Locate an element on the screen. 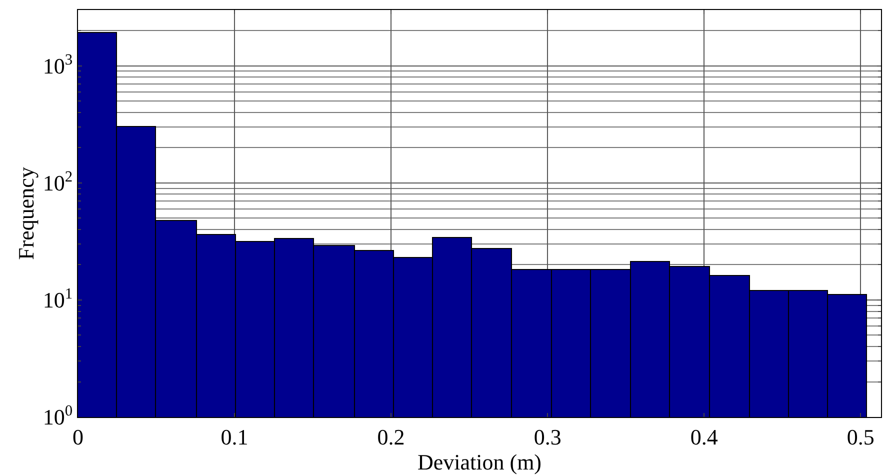 The height and width of the screenshot is (475, 887). x-tick-label: 0.2 is located at coordinates (391, 437).